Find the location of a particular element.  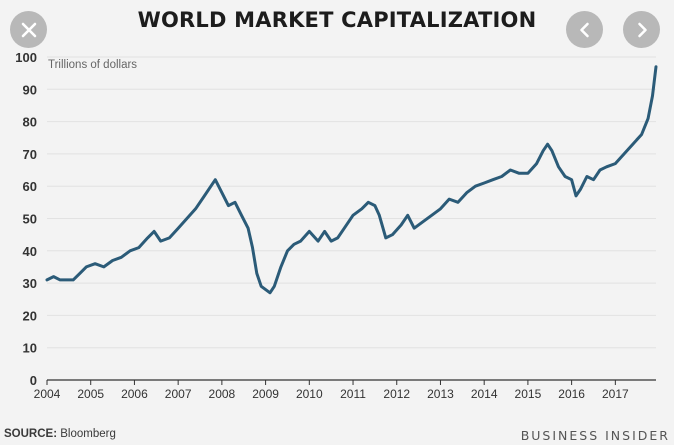

y-tick-label: 80 is located at coordinates (30, 122).